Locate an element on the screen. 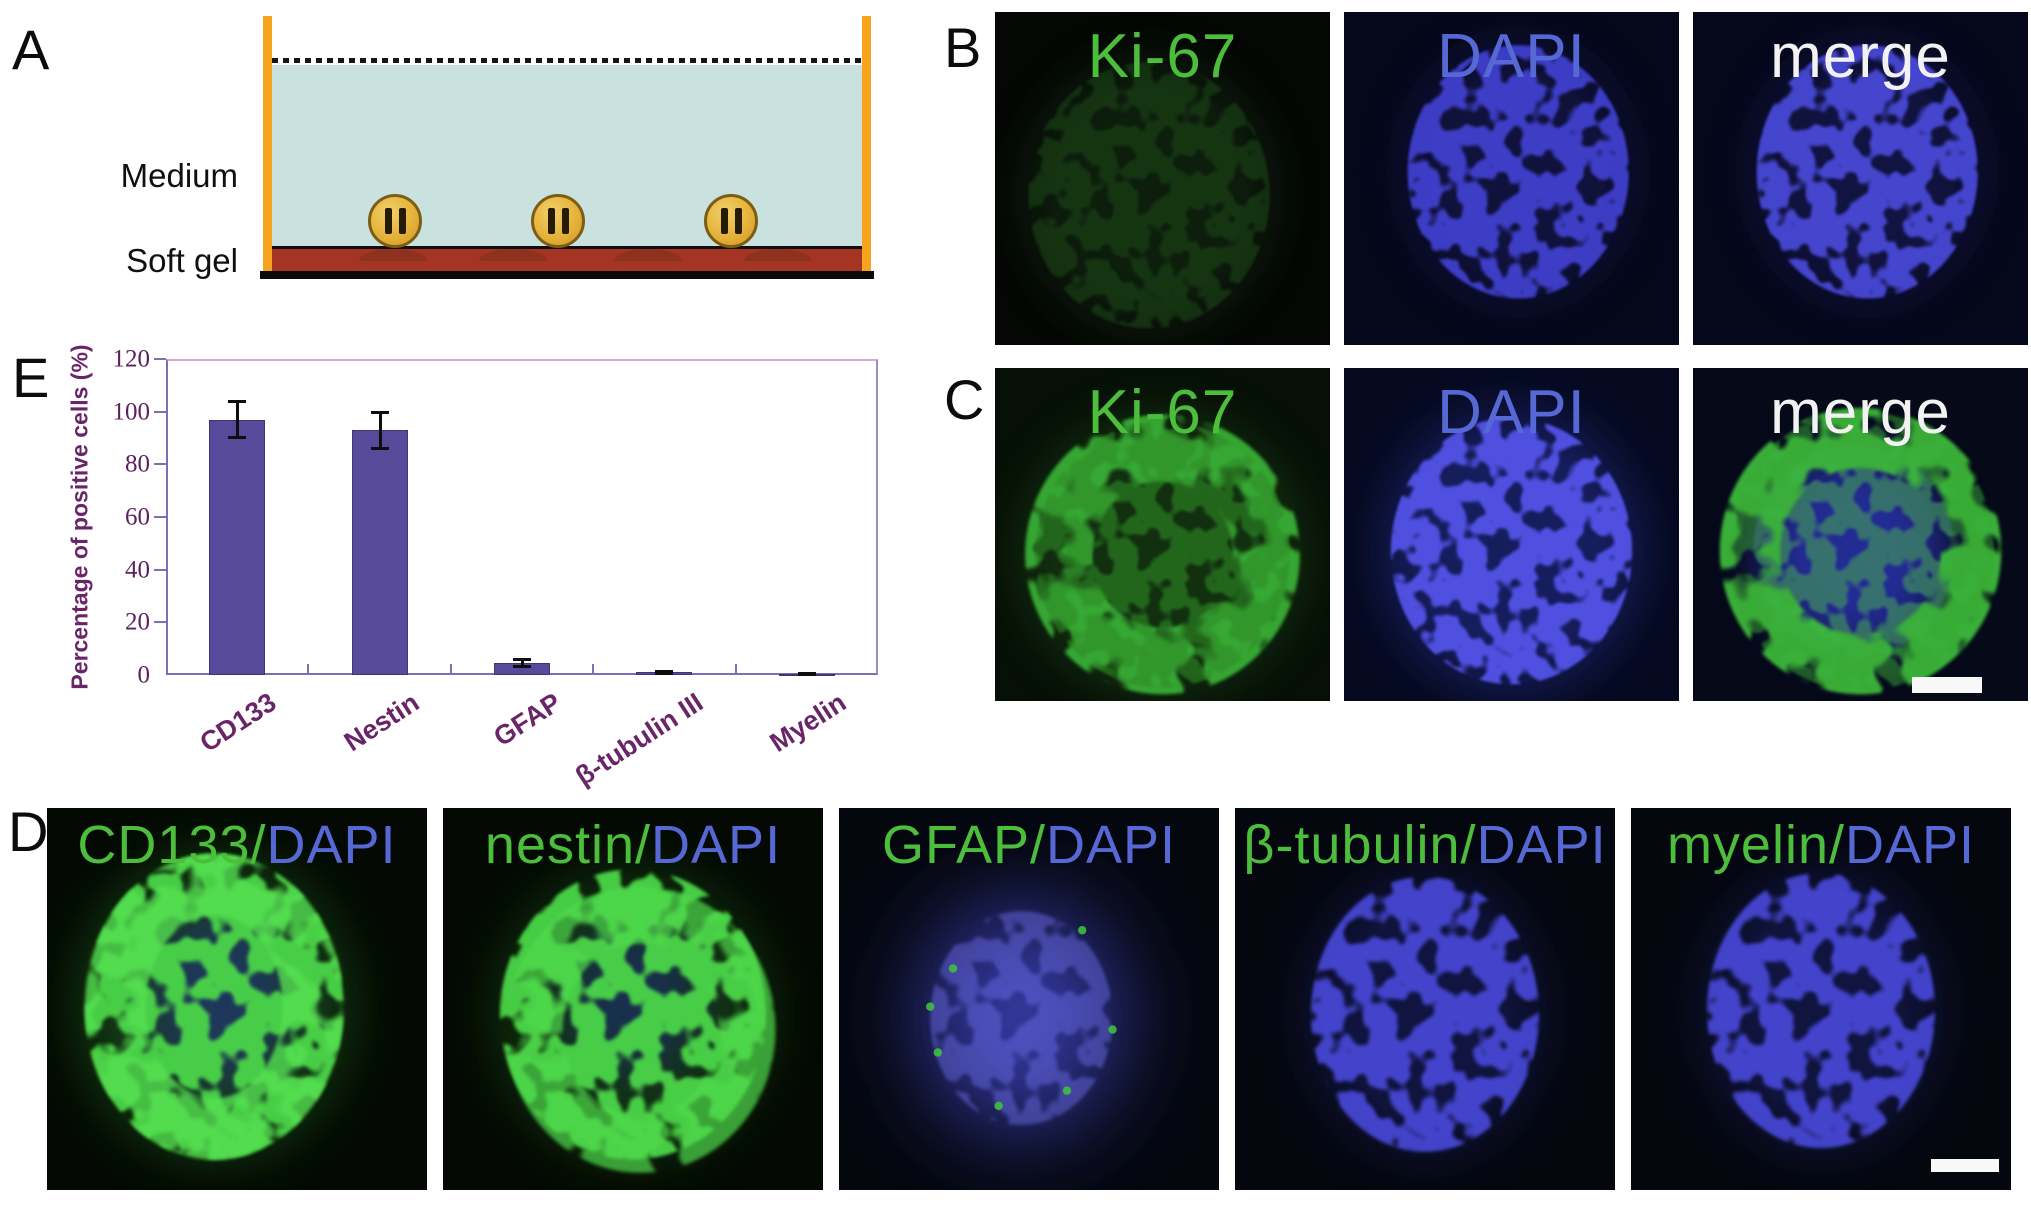 This screenshot has width=2031, height=1213. panel-e-label: E is located at coordinates (31, 377).